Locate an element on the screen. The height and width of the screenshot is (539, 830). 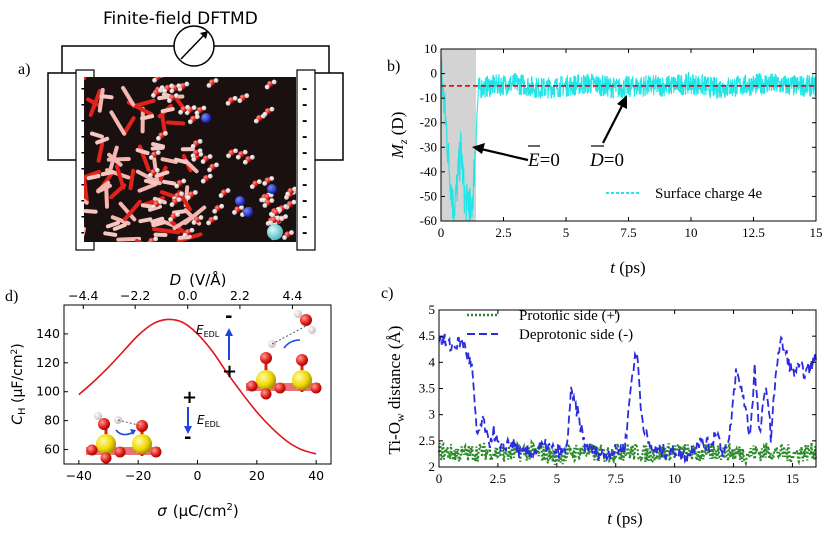
plot-area is located at coordinates (197, 386).